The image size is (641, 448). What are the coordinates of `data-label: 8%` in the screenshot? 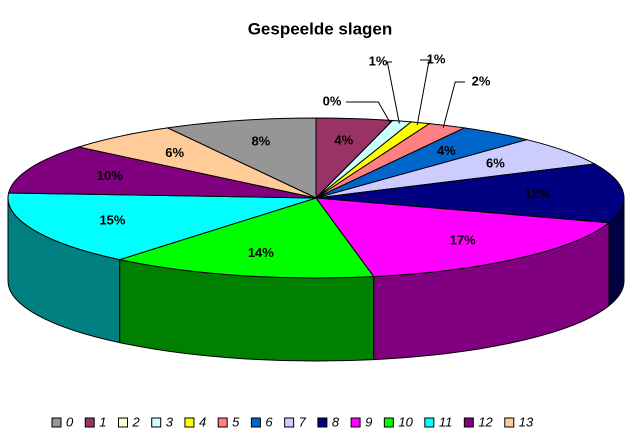 It's located at (260, 141).